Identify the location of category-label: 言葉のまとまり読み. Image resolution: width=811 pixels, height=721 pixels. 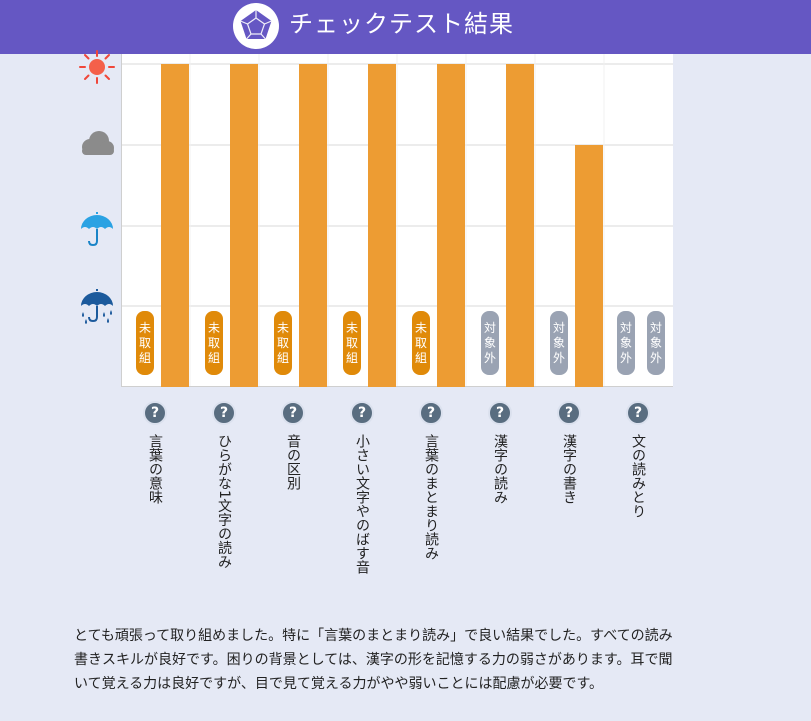
(431, 497).